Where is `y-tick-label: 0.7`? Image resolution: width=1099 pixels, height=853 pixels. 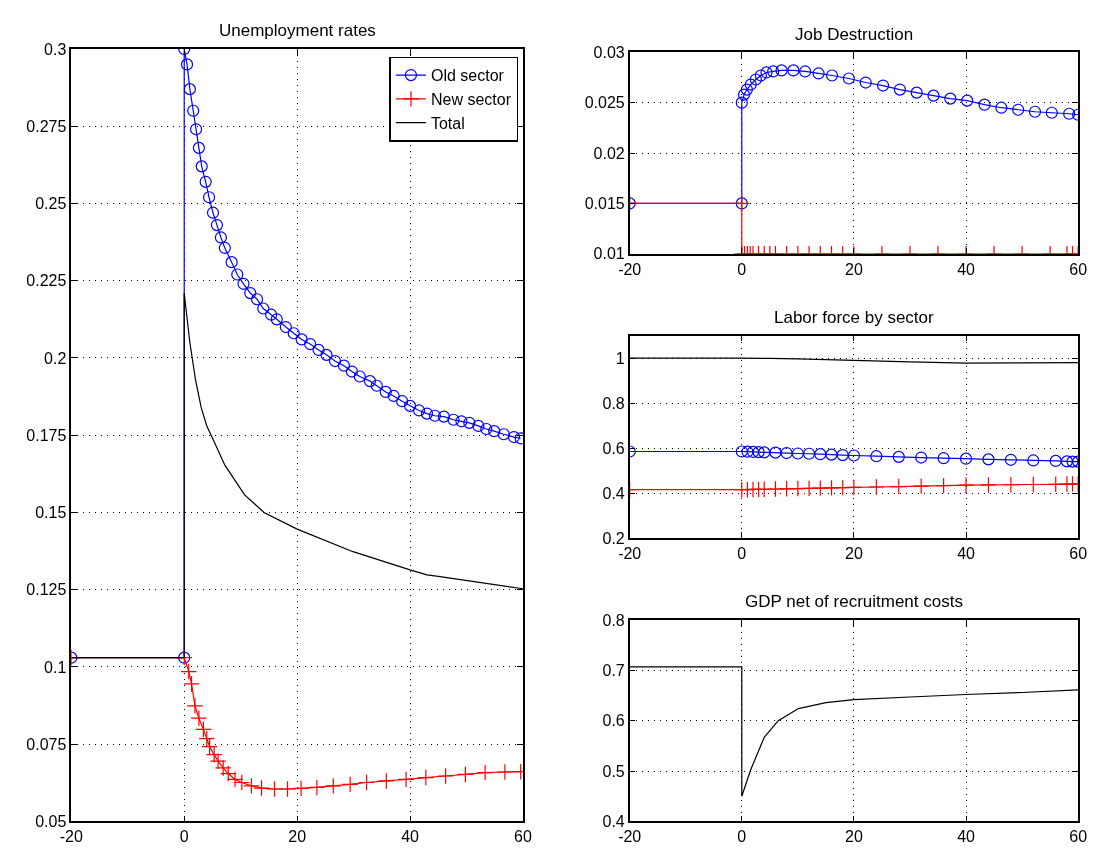 y-tick-label: 0.7 is located at coordinates (613, 670).